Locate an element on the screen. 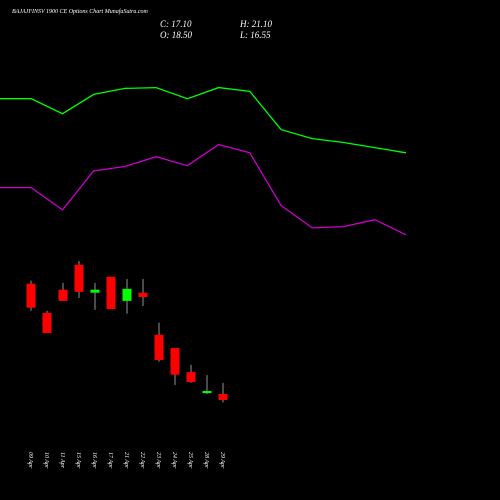 This screenshot has height=500, width=500. open-text: O: 18.50 is located at coordinates (176, 35).